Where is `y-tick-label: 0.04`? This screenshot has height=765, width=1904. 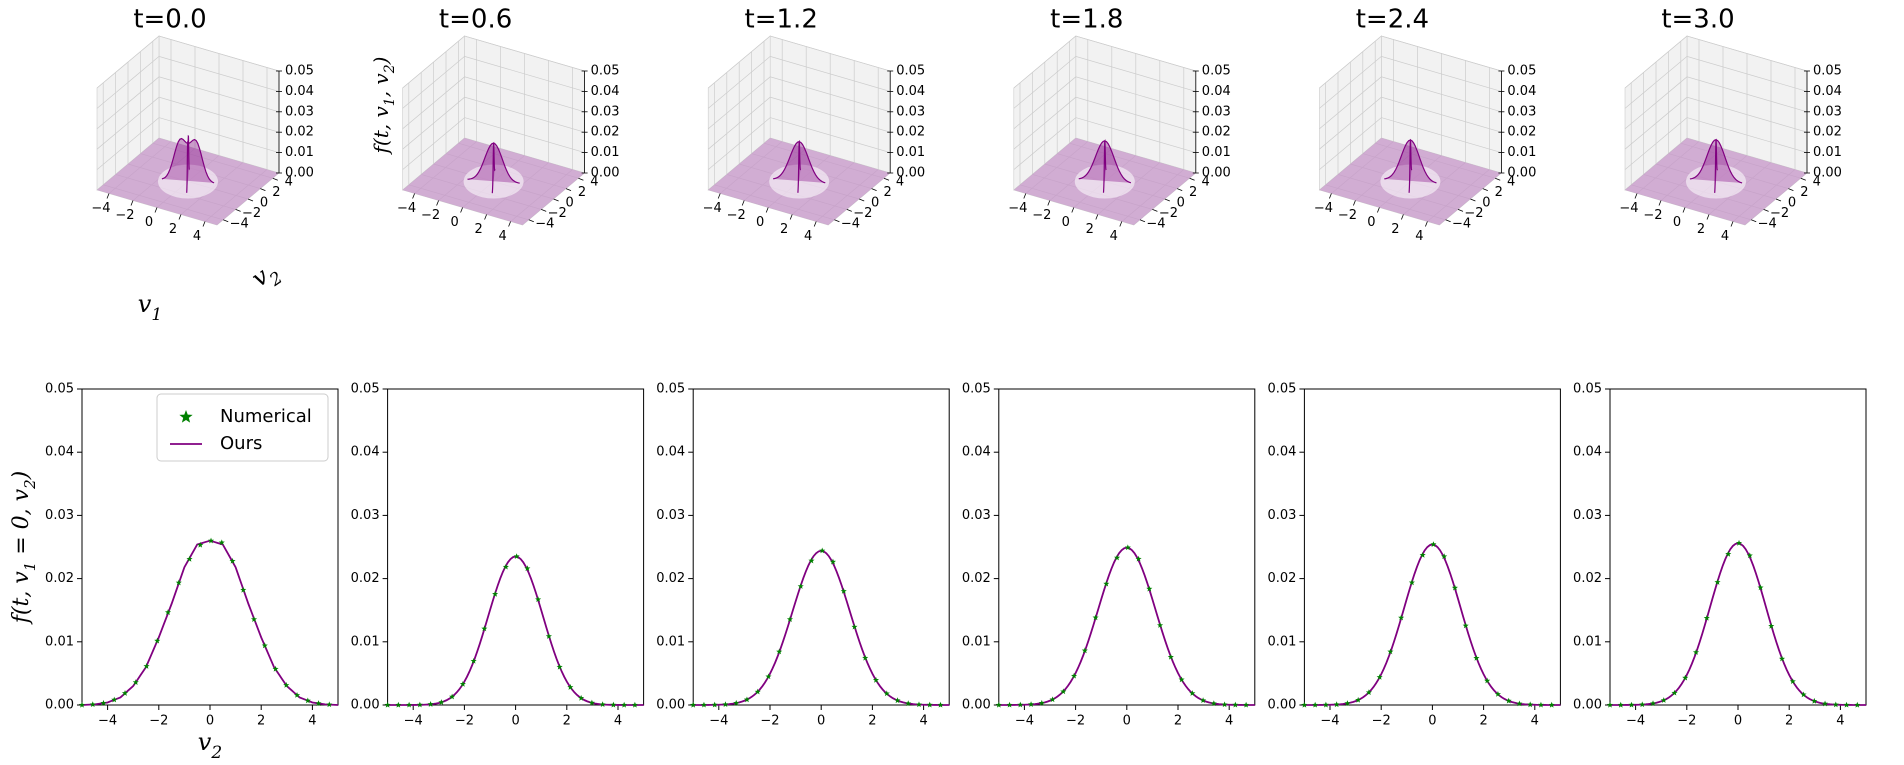 y-tick-label: 0.04 is located at coordinates (59, 452).